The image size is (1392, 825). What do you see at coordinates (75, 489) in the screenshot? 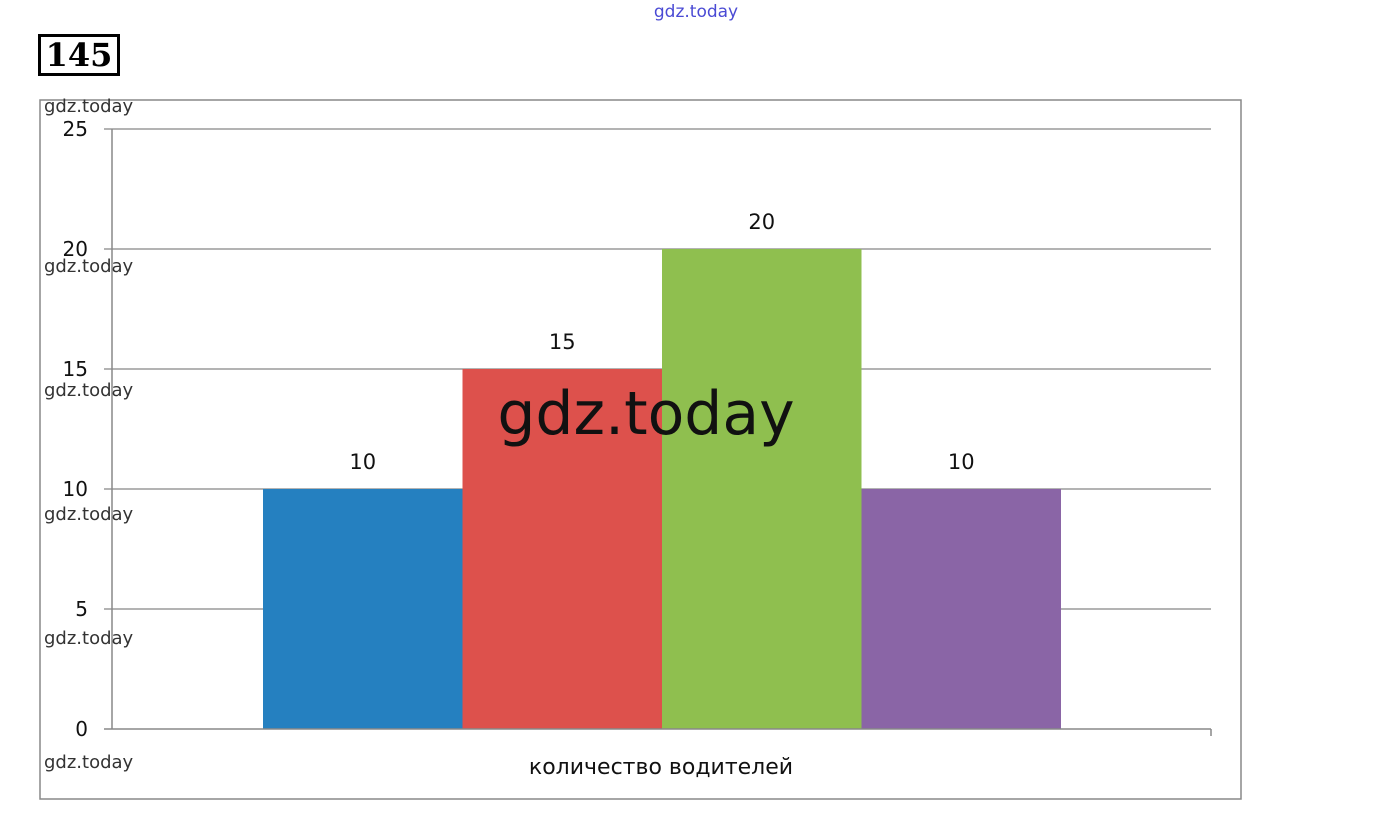
I see `y-tick-label: 10` at bounding box center [75, 489].